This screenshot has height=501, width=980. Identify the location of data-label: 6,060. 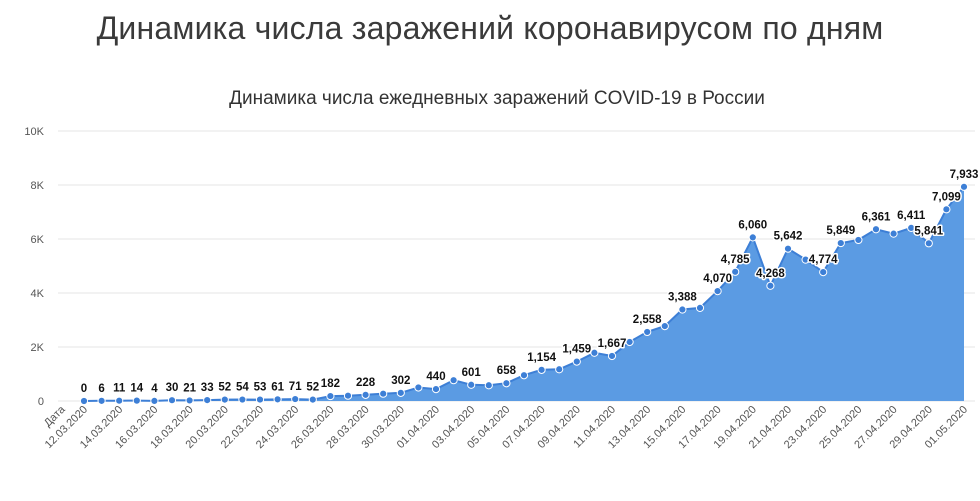
(752, 225).